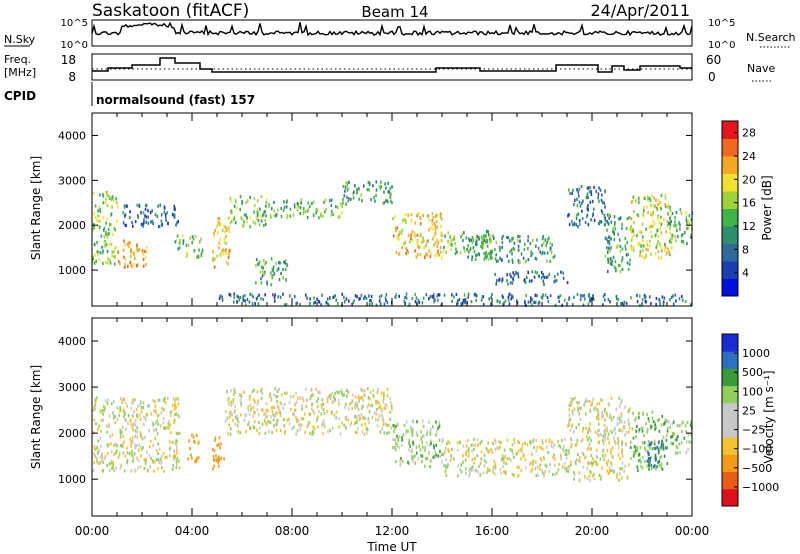 The width and height of the screenshot is (800, 554). What do you see at coordinates (72, 180) in the screenshot?
I see `y-tick-label: 3000` at bounding box center [72, 180].